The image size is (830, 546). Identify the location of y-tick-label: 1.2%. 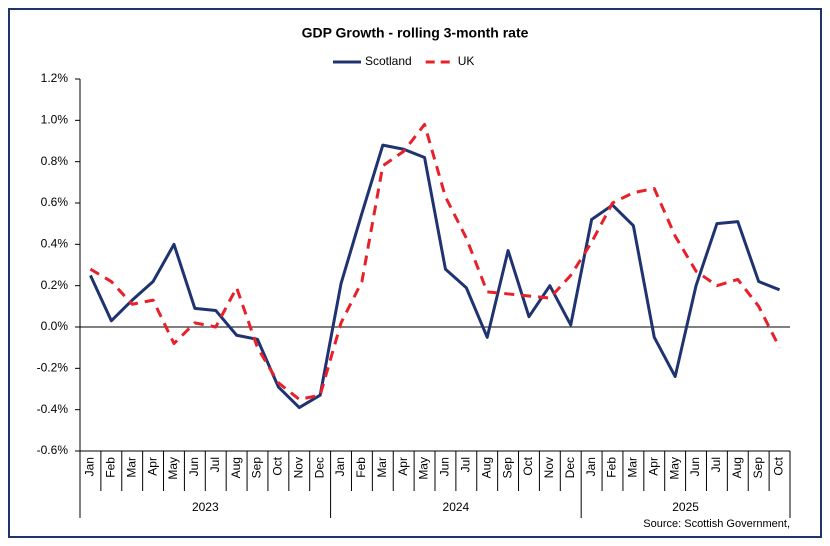
(55, 78).